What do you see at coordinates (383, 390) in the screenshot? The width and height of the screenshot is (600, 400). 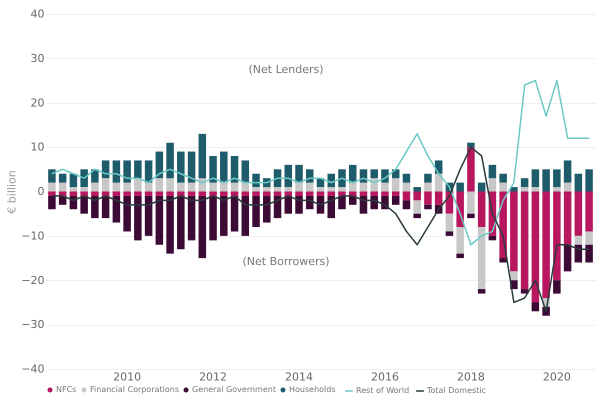 I see `legend-label: Rest of World` at bounding box center [383, 390].